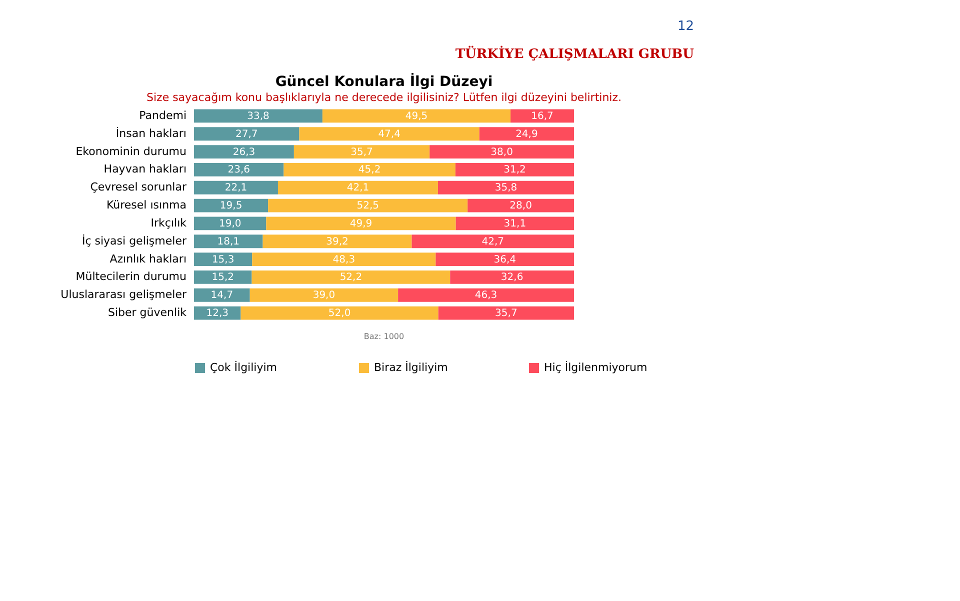  I want to click on y-tick-label: Mültecilerin durumu, so click(131, 277).